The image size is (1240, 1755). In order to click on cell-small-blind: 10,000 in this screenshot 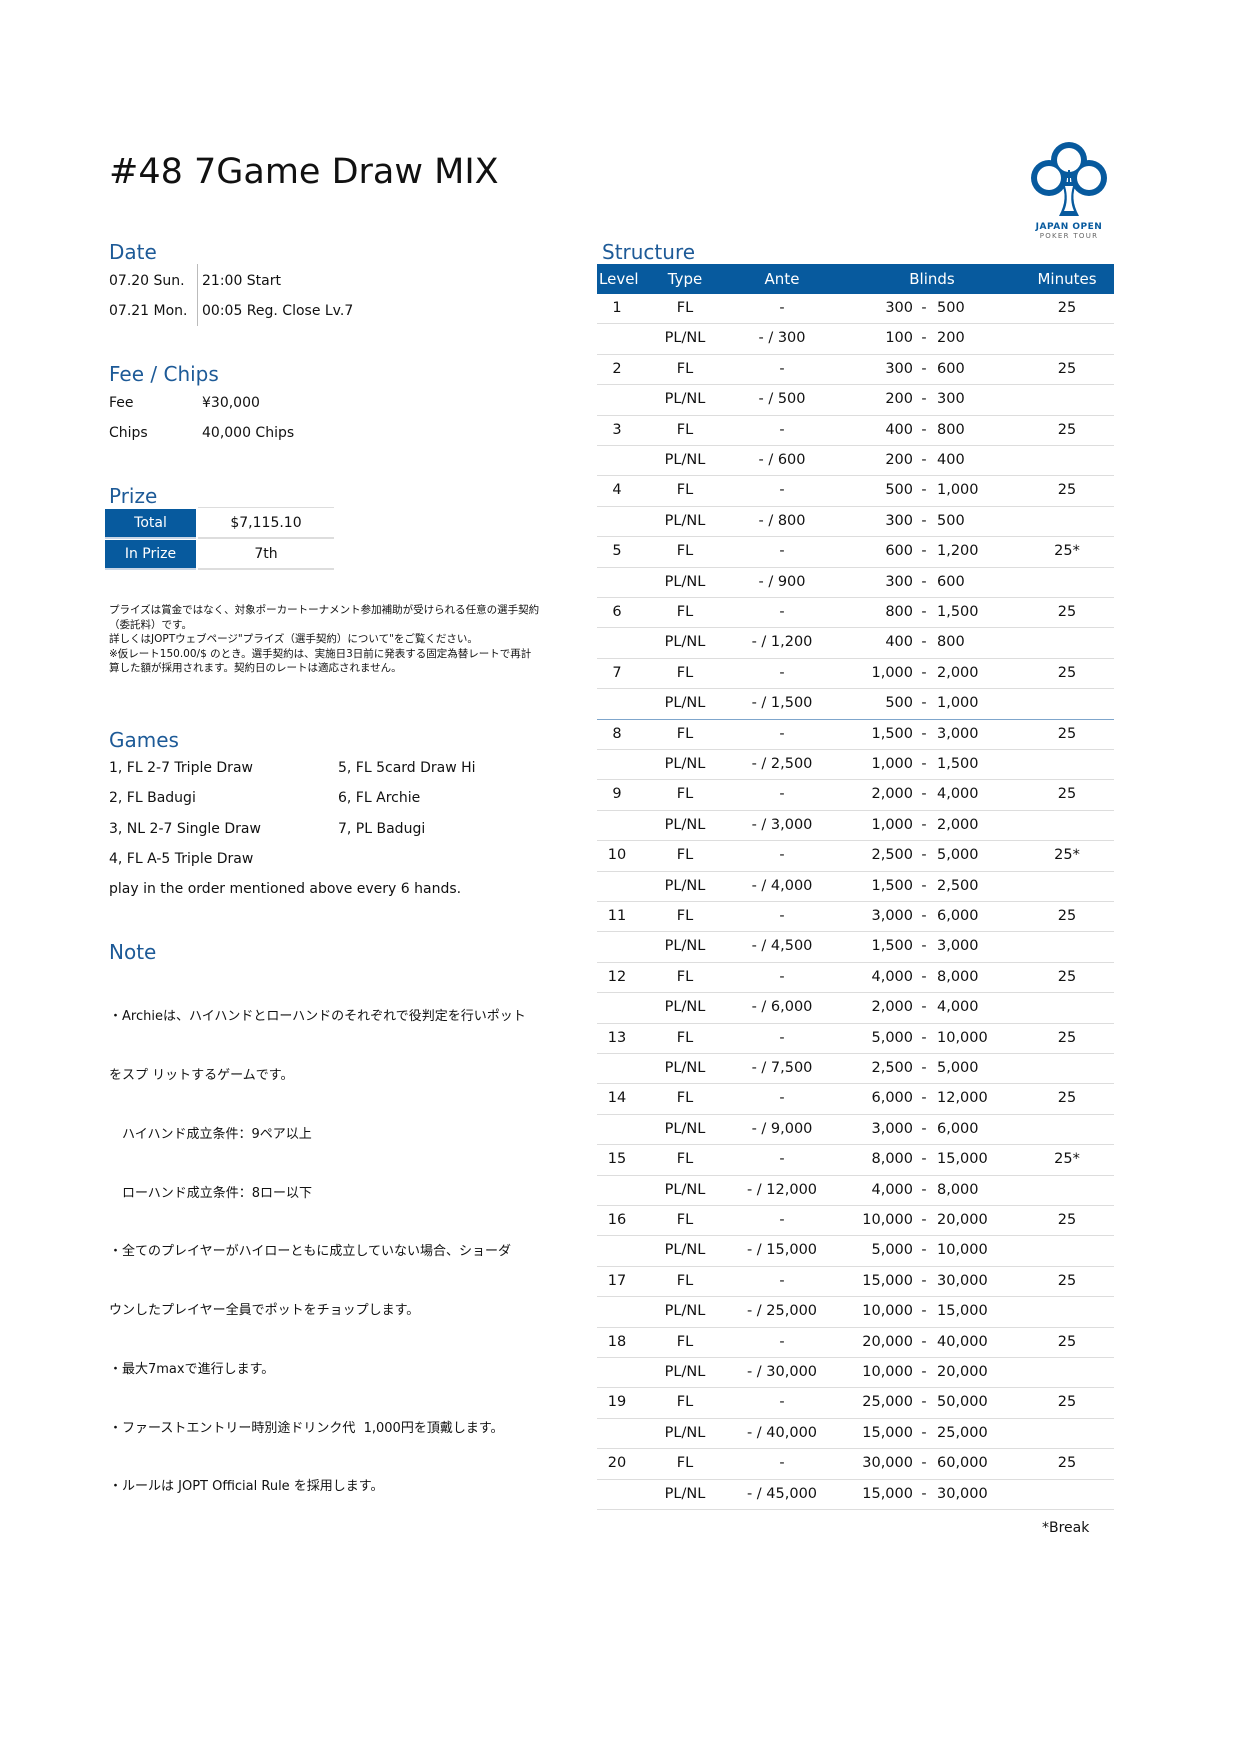, I will do `click(887, 1311)`.